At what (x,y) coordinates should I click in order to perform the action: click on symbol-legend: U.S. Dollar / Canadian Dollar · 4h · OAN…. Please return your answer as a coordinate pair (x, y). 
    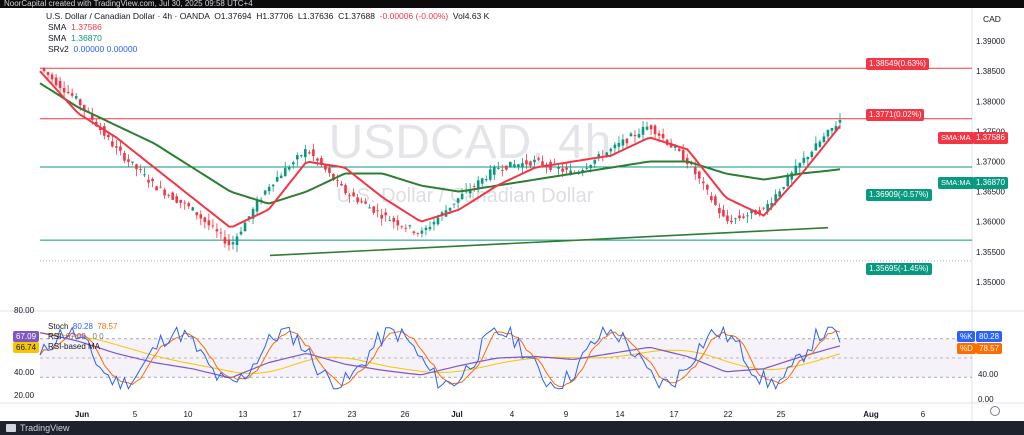
    Looking at the image, I should click on (267, 16).